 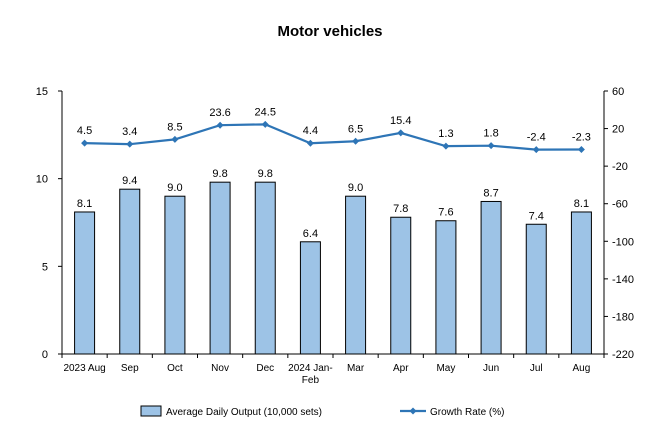 I want to click on x-tick-label: Apr, so click(x=401, y=368).